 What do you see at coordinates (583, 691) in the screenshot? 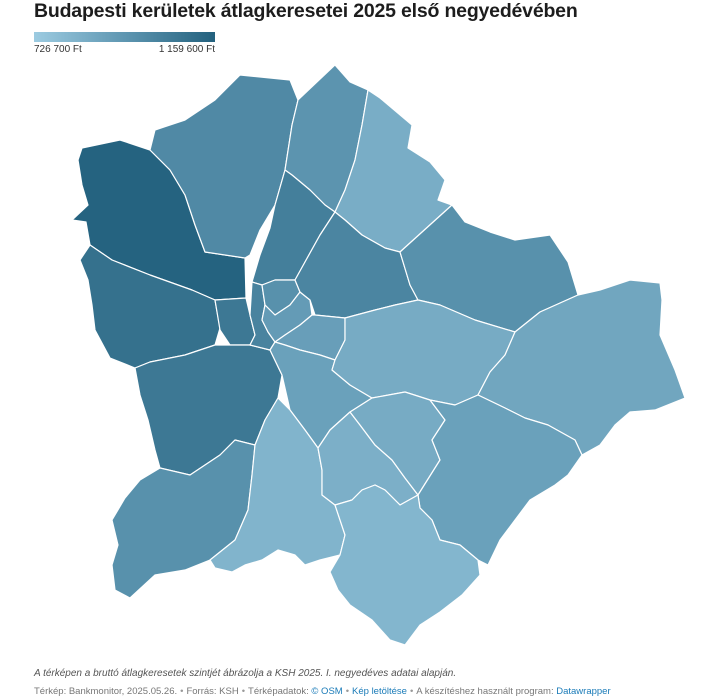
I see `datawrapper-link: Datawrapper` at bounding box center [583, 691].